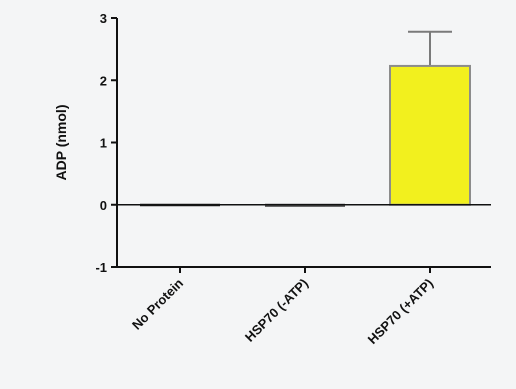 This screenshot has width=516, height=389. Describe the element at coordinates (103, 143) in the screenshot. I see `y-tick-label: 1` at that location.